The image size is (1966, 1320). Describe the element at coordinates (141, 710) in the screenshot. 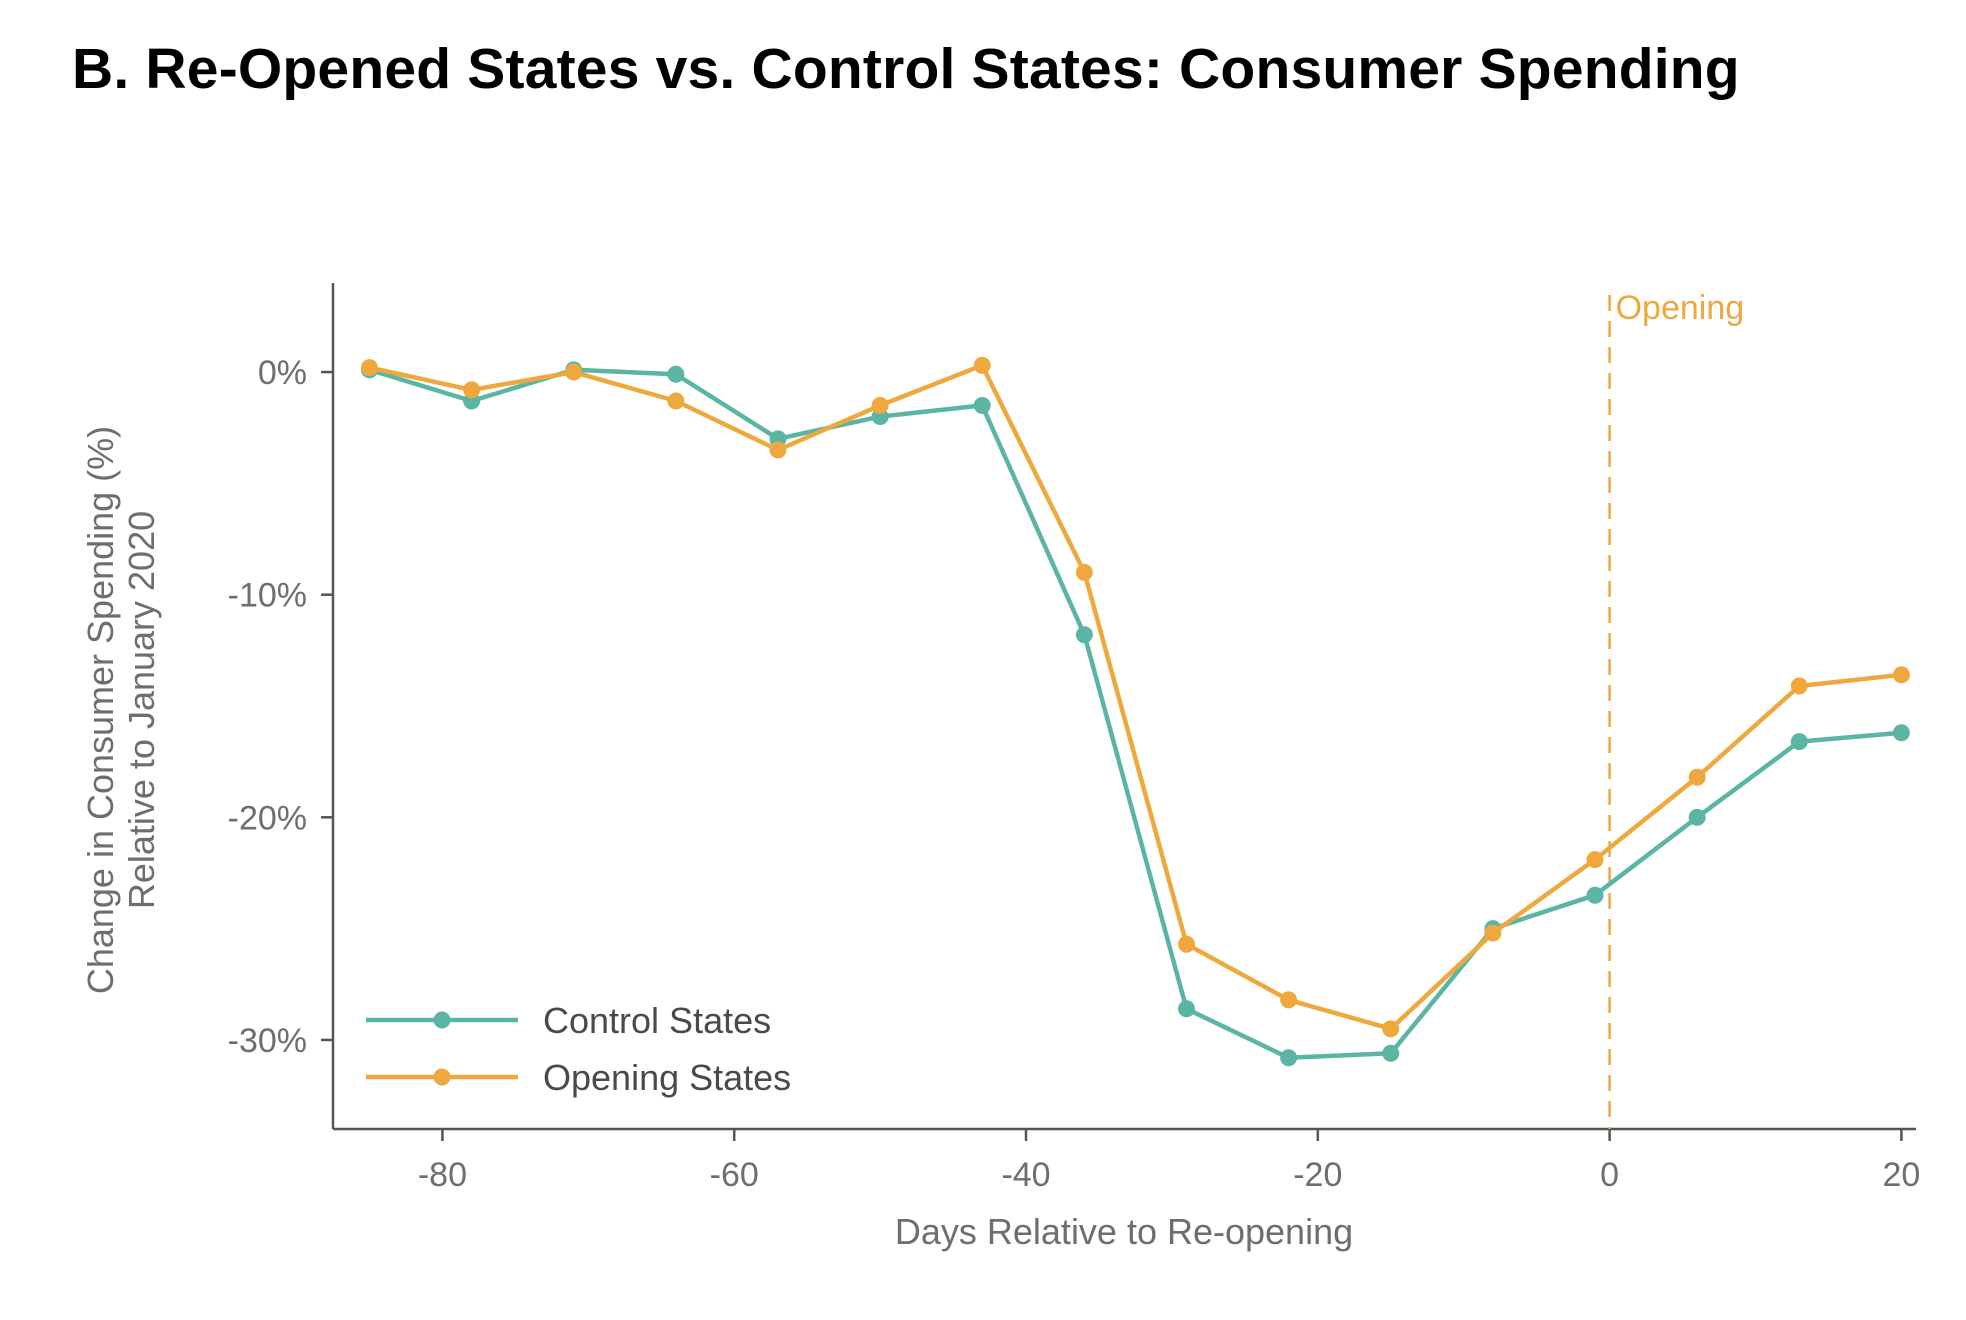

I see `y-axis-title-line-2: Relative to January 2020` at that location.